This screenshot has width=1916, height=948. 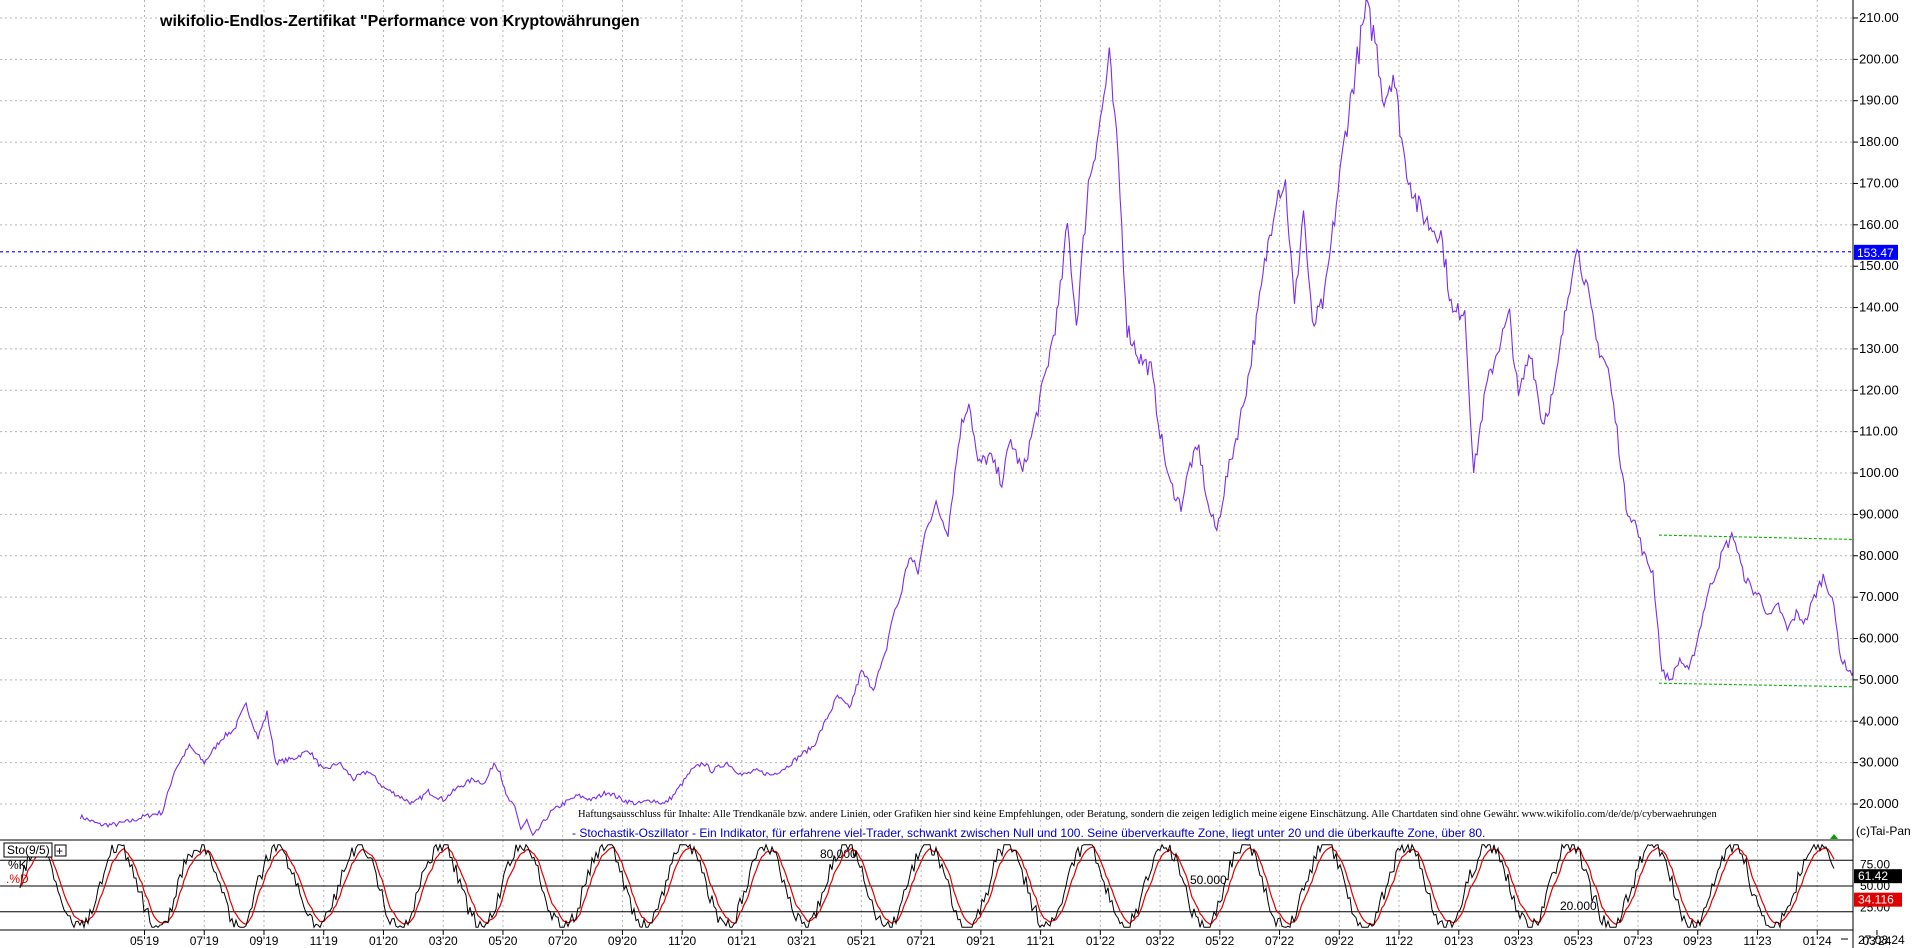 I want to click on y-tick-label: 190.00, so click(x=1879, y=100).